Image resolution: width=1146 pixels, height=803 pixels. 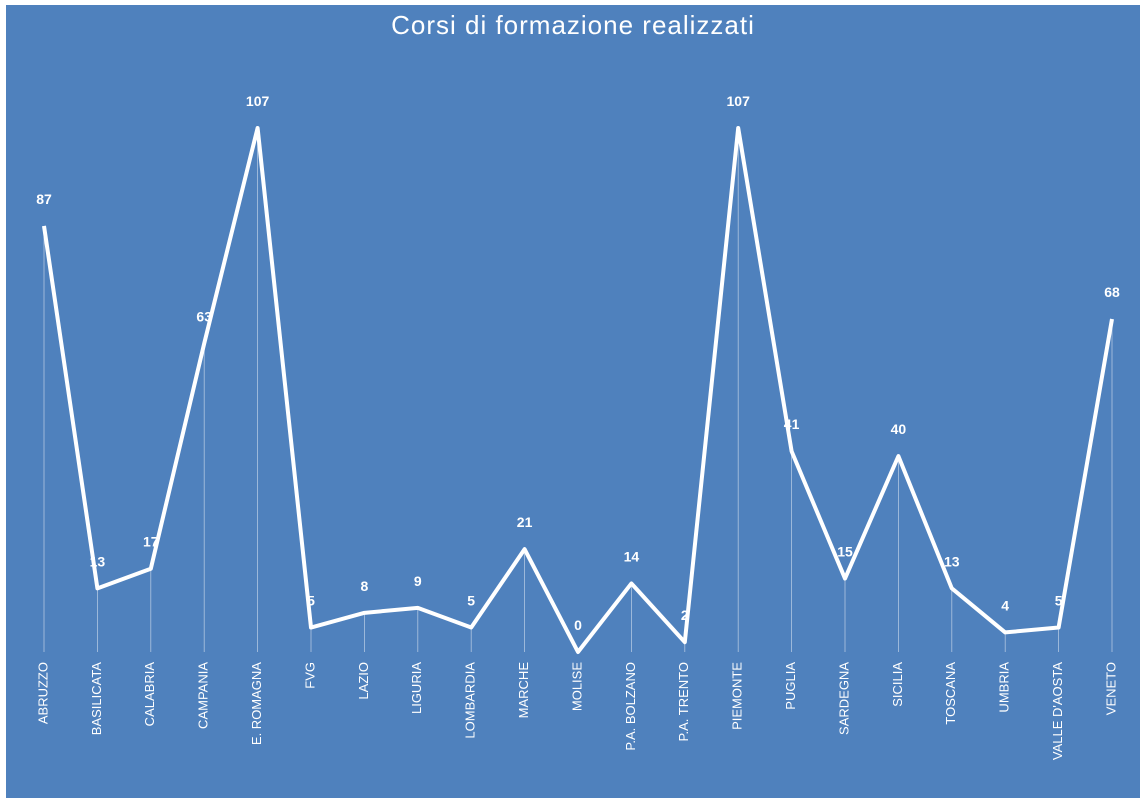 What do you see at coordinates (1005, 605) in the screenshot?
I see `data-label: 4` at bounding box center [1005, 605].